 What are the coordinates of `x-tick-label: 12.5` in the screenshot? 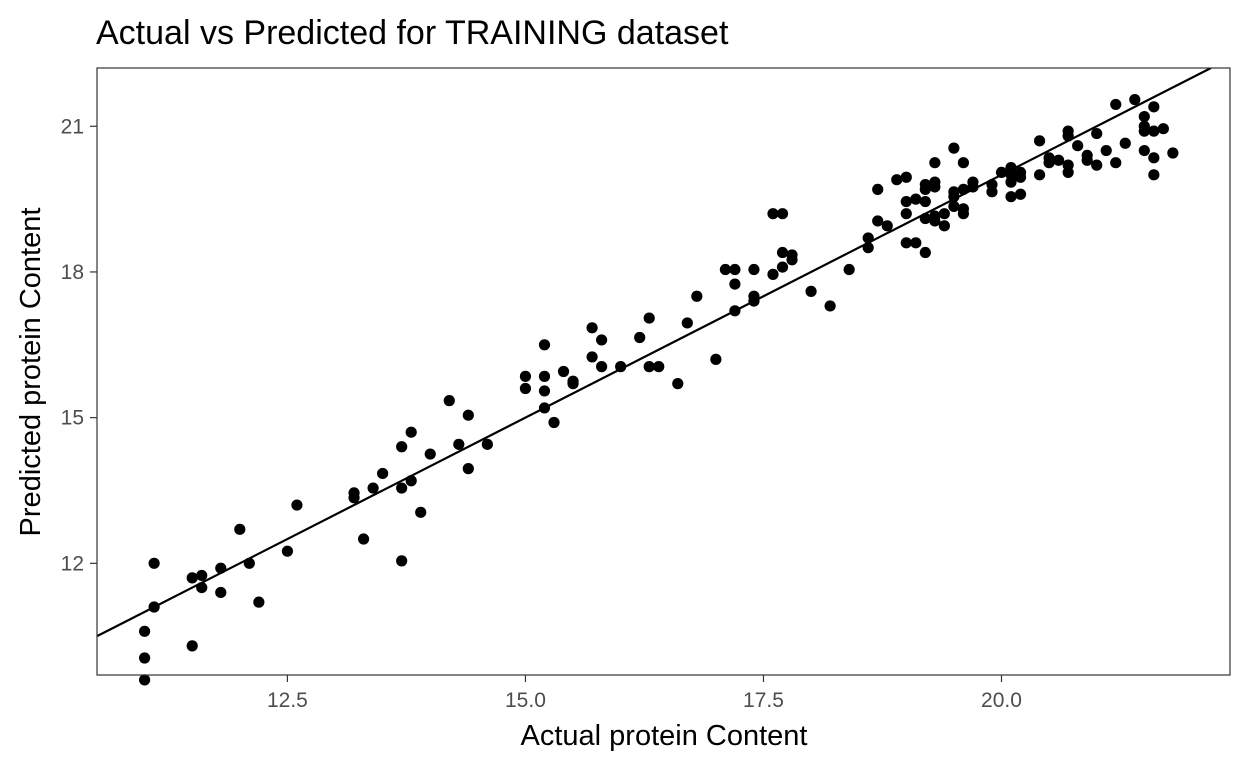 It's located at (287, 700).